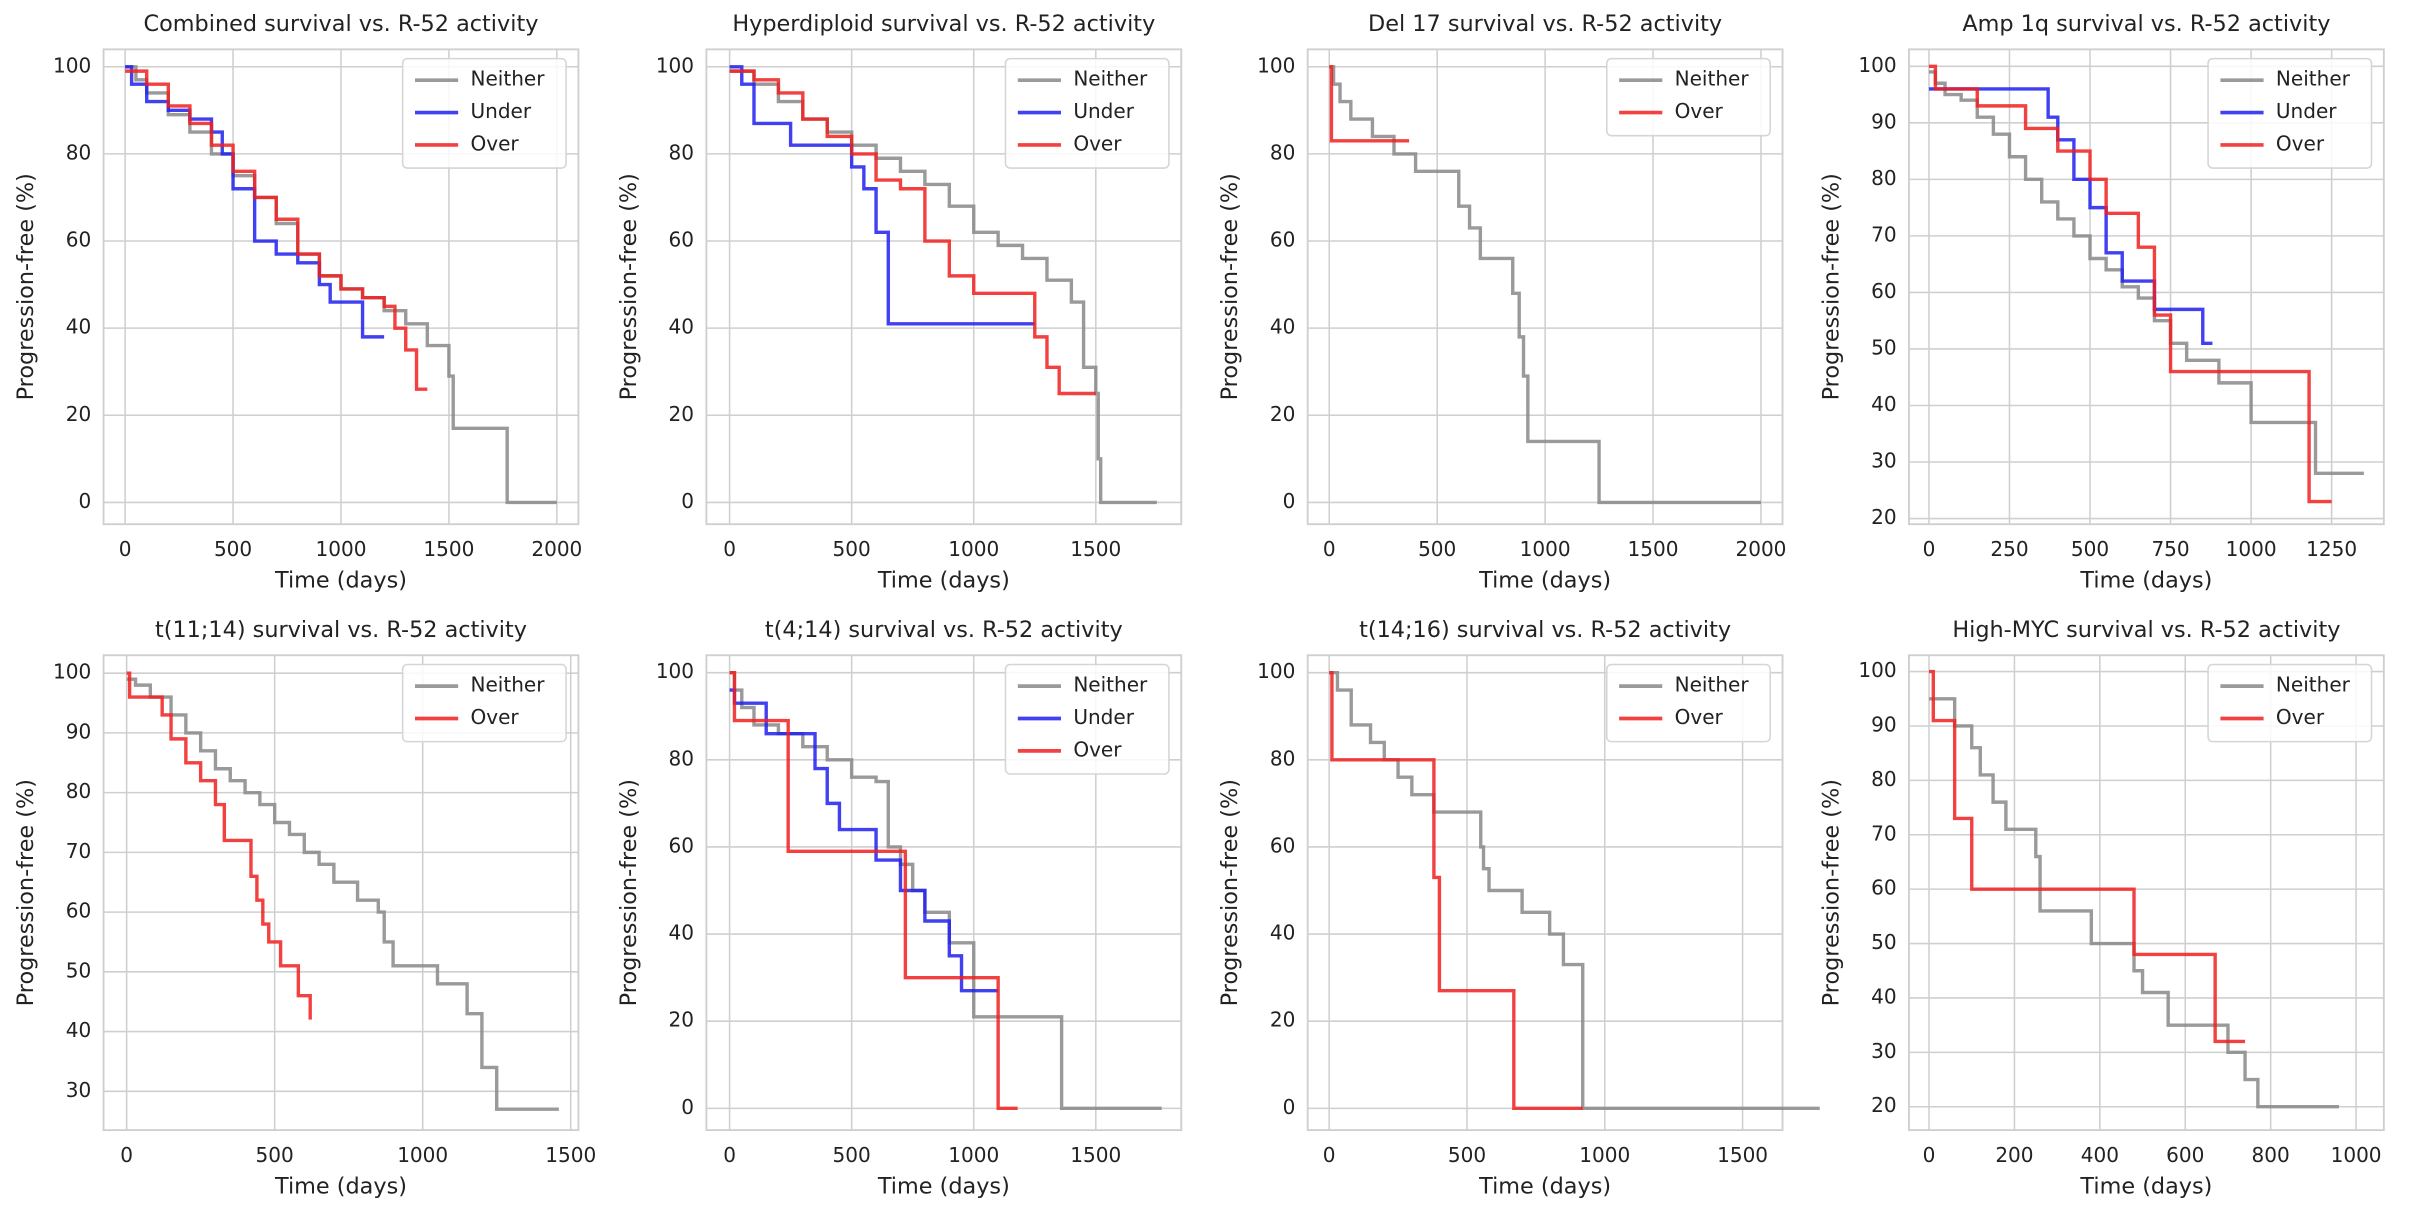 The width and height of the screenshot is (2418, 1218). Describe the element at coordinates (341, 630) in the screenshot. I see `chart-title: t(11;14) survival vs. R-52 activity` at that location.